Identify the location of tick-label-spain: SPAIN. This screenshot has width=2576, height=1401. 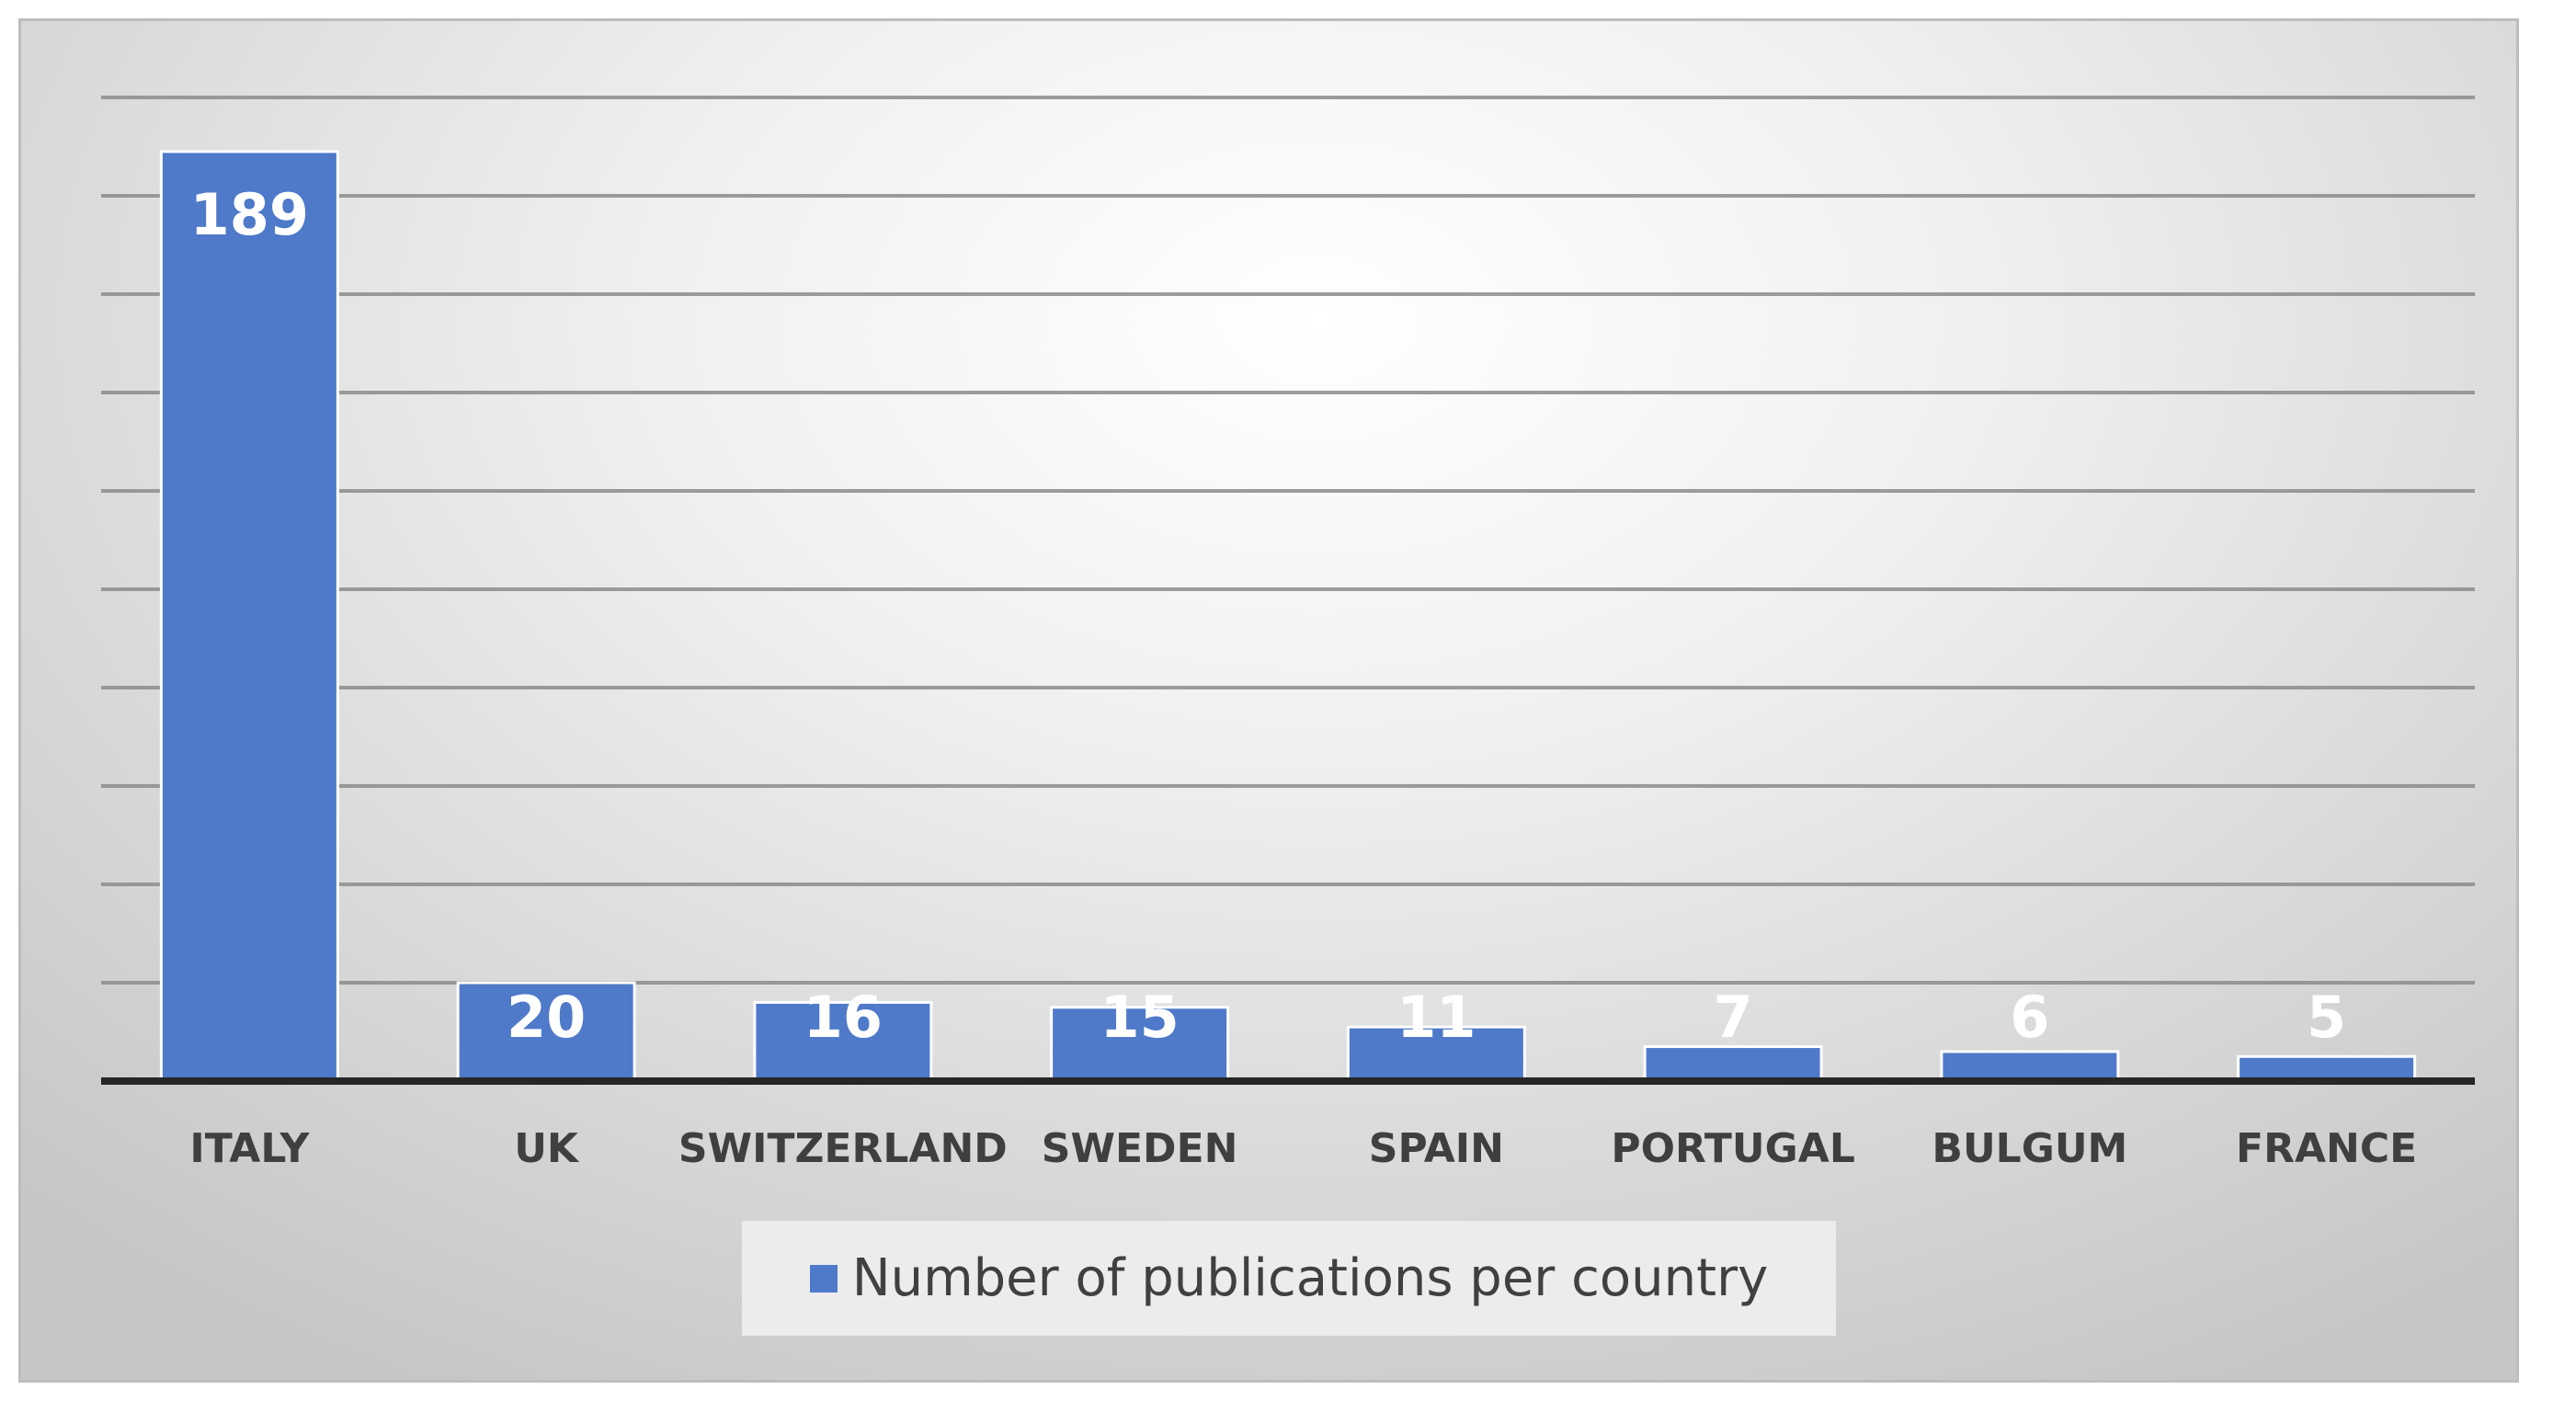
(1436, 1148).